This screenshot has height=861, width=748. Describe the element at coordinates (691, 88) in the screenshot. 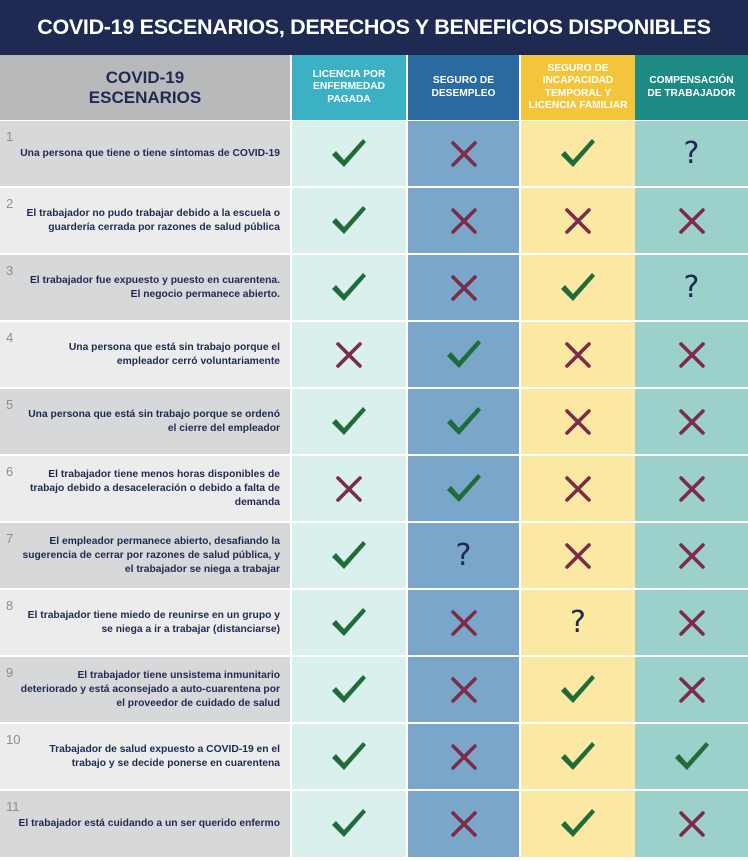

I see `header-workers-comp: COMPENSACIÓN DE TRABAJADOR` at that location.